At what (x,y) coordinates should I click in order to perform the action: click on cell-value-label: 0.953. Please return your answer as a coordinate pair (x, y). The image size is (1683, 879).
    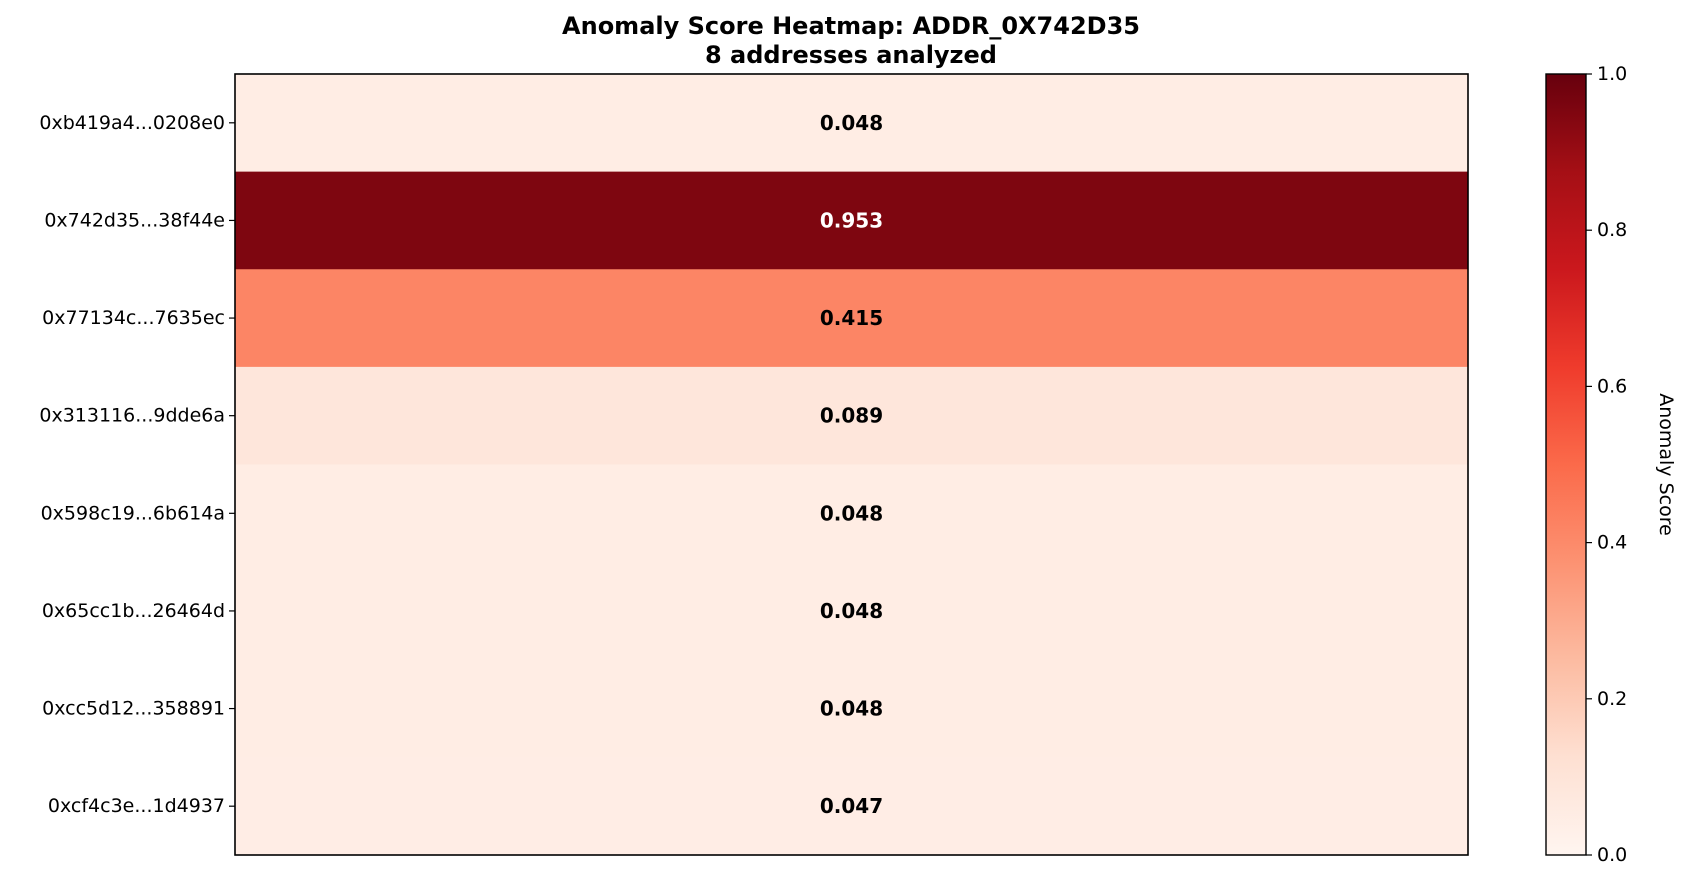
    Looking at the image, I should click on (851, 220).